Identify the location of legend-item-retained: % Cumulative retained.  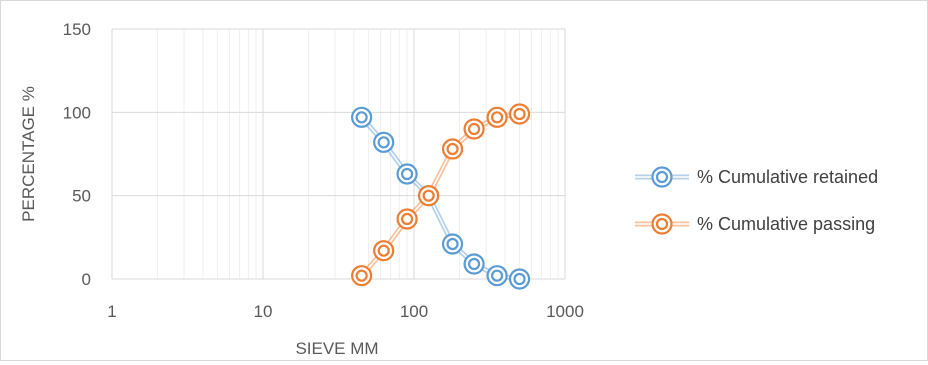
(756, 177).